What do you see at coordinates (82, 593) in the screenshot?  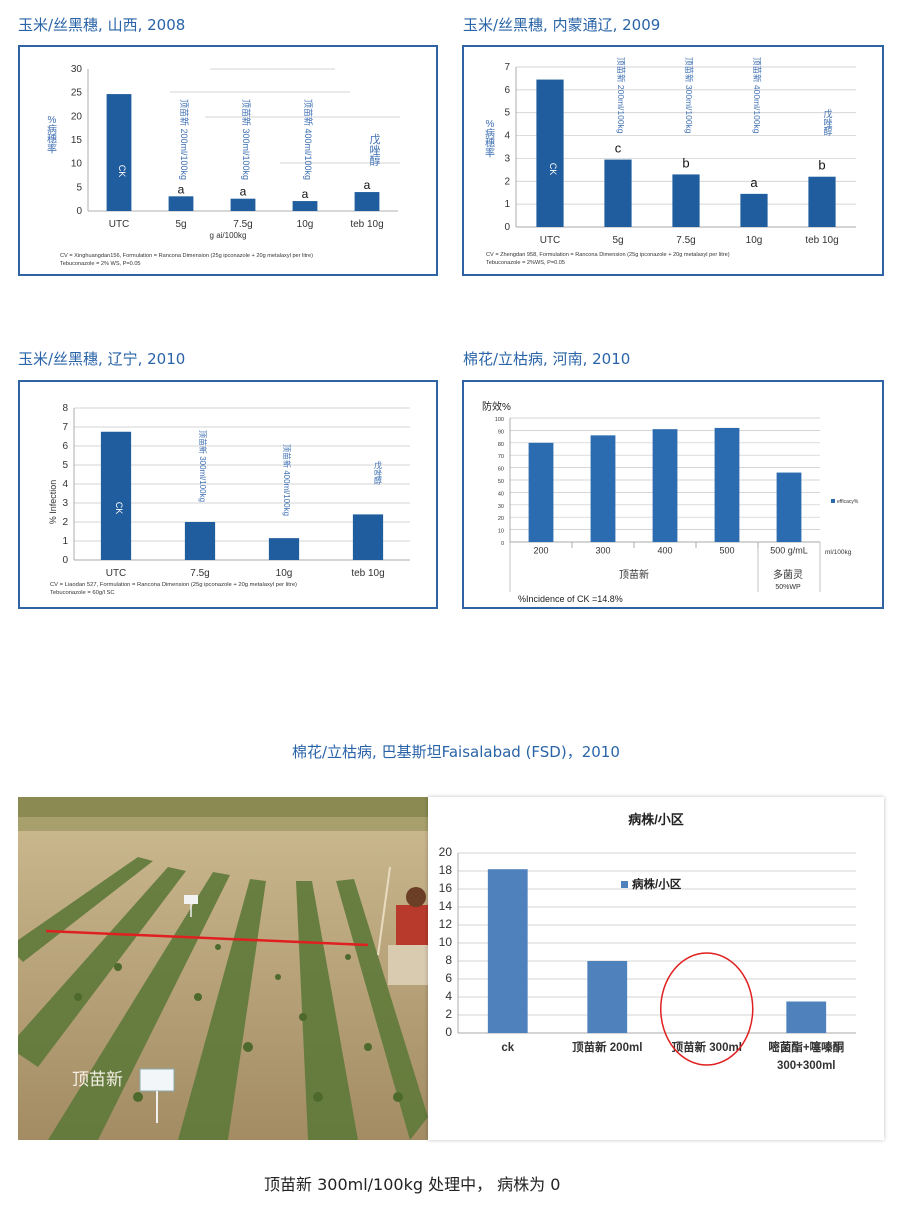 I see `footnote: Tebuconazole = 60g/l SC` at bounding box center [82, 593].